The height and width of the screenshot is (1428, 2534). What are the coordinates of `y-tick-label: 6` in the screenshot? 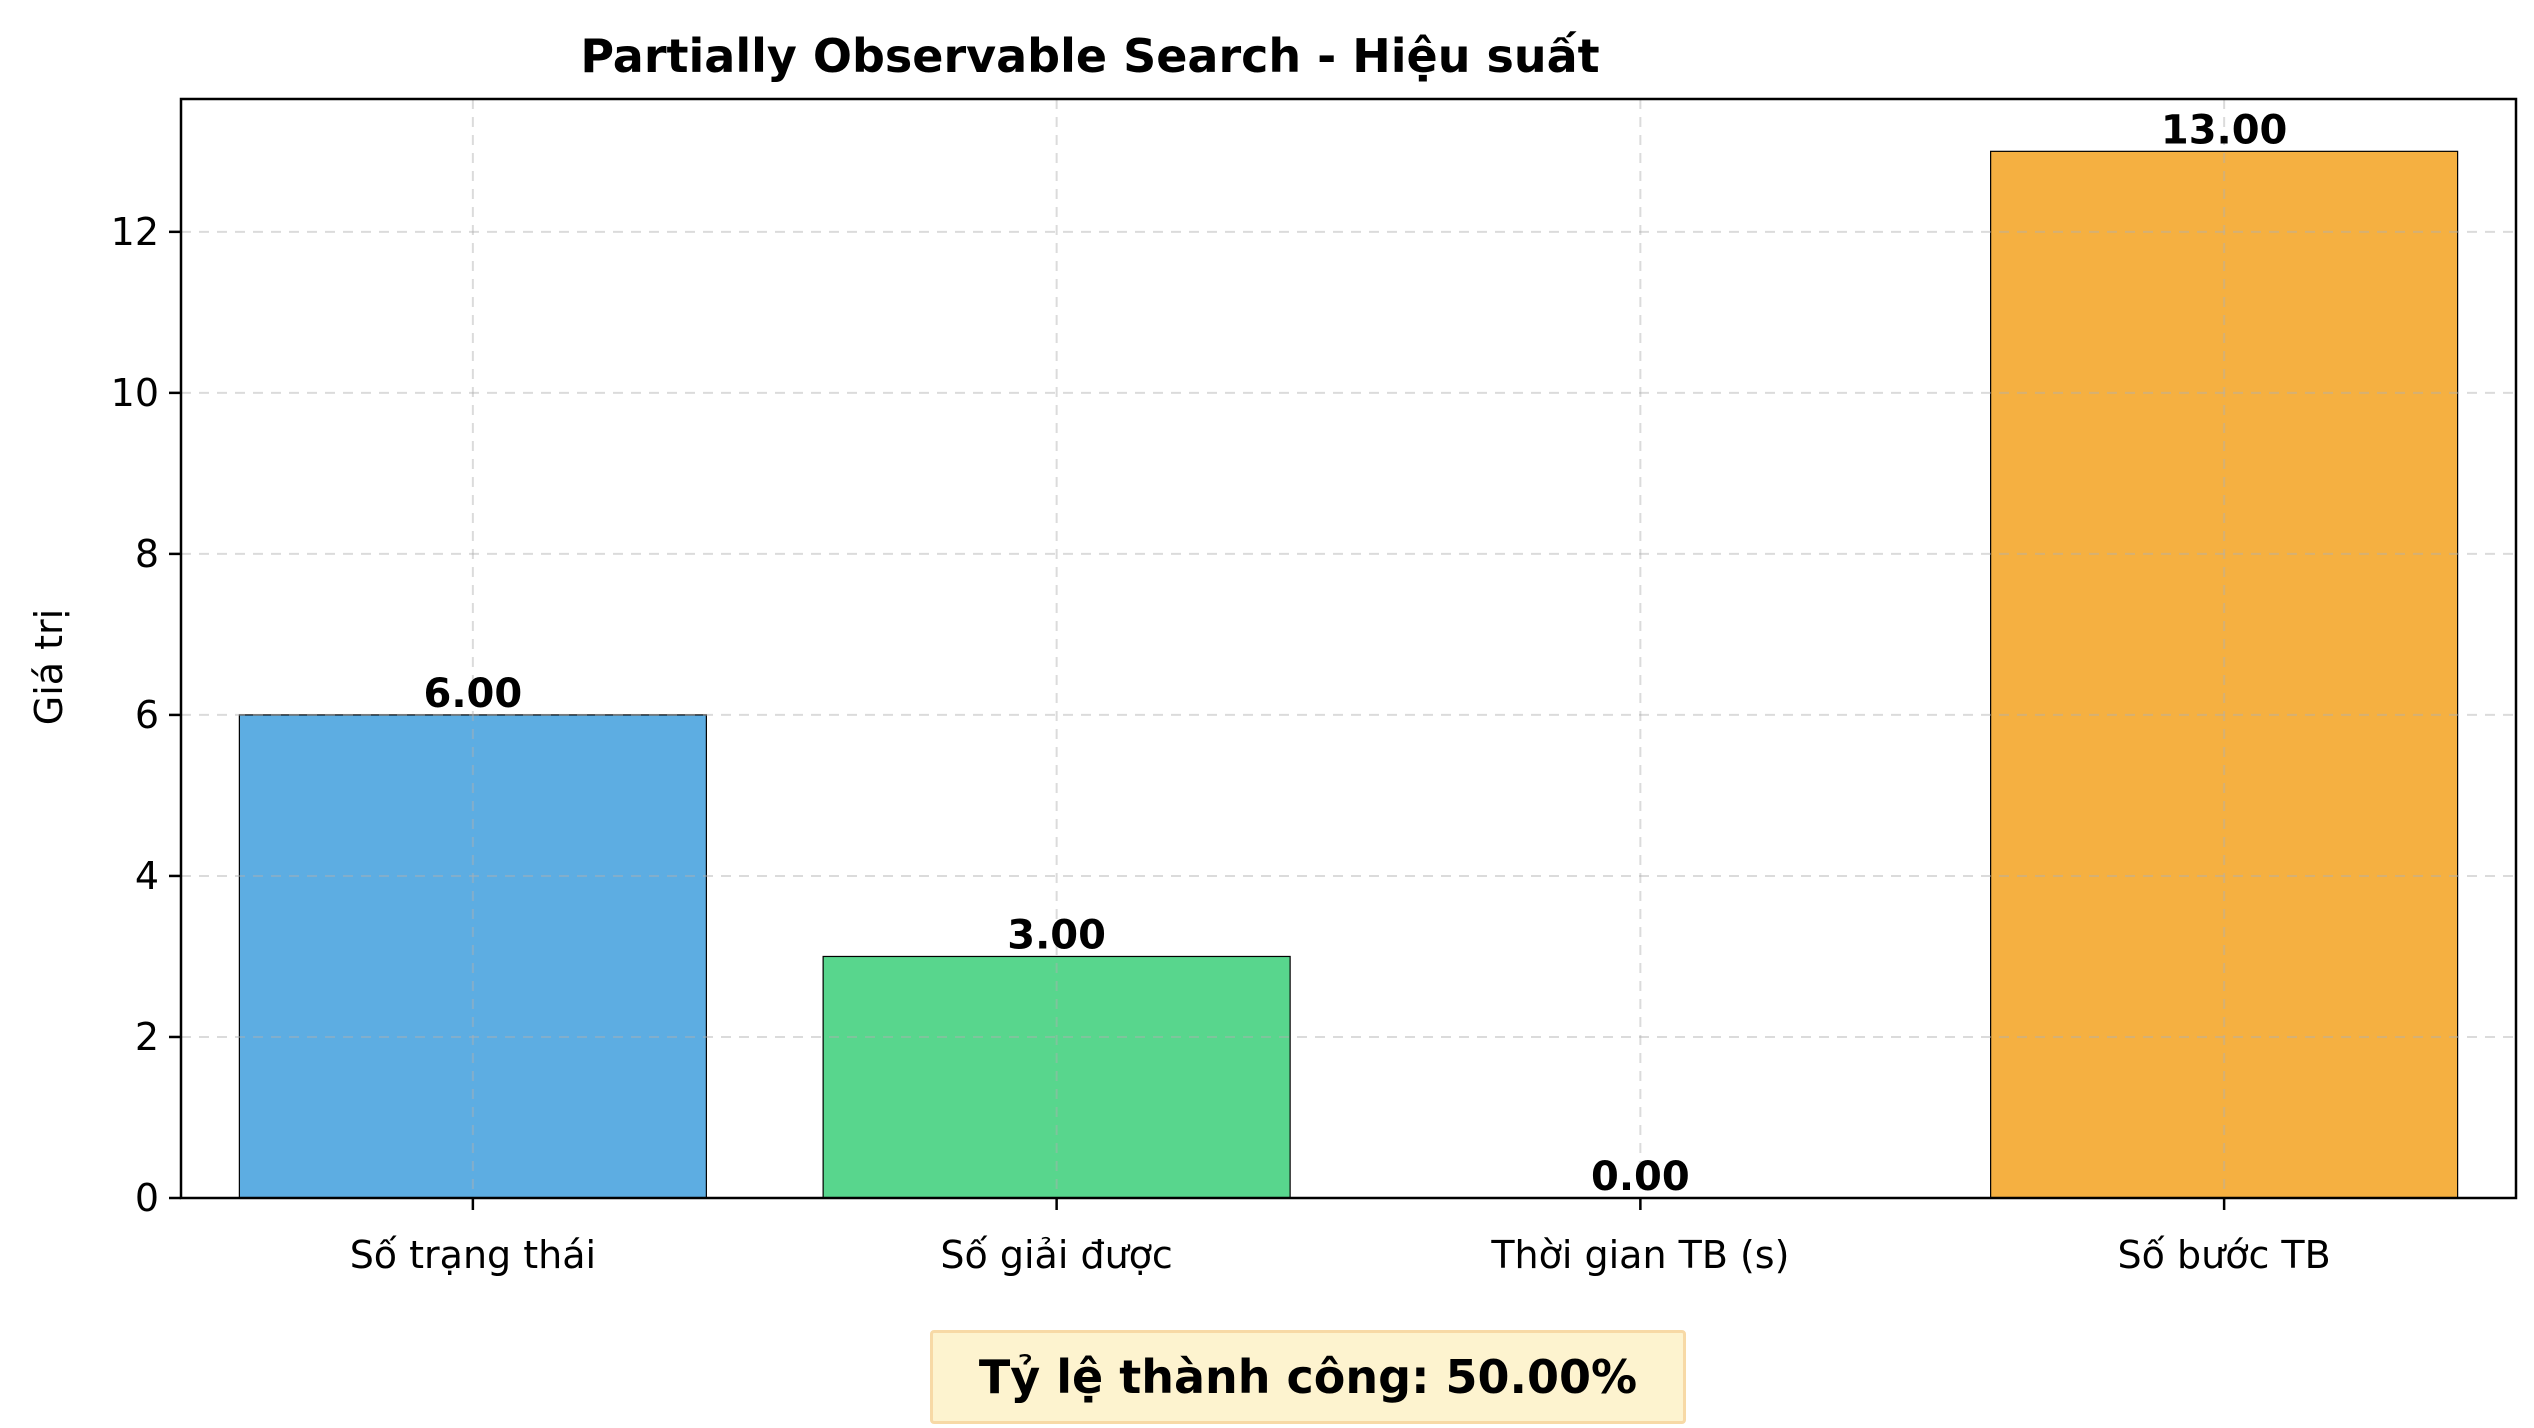 It's located at (147, 715).